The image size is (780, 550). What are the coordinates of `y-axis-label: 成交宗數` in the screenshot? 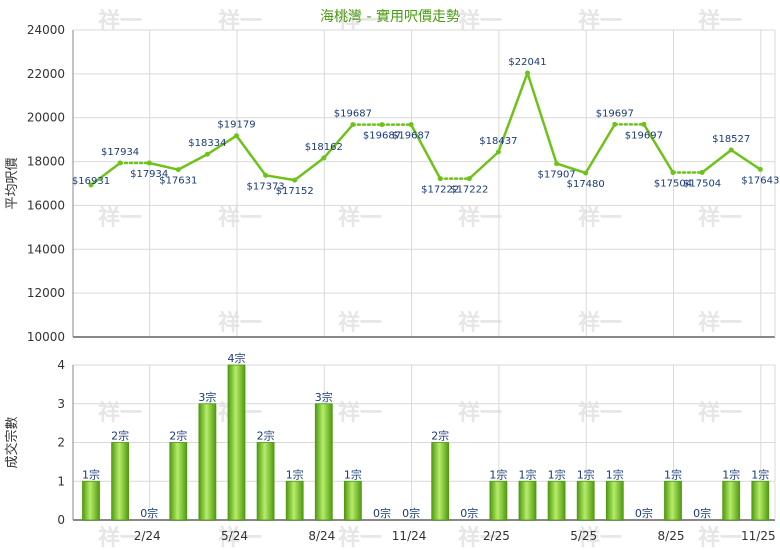 It's located at (12, 442).